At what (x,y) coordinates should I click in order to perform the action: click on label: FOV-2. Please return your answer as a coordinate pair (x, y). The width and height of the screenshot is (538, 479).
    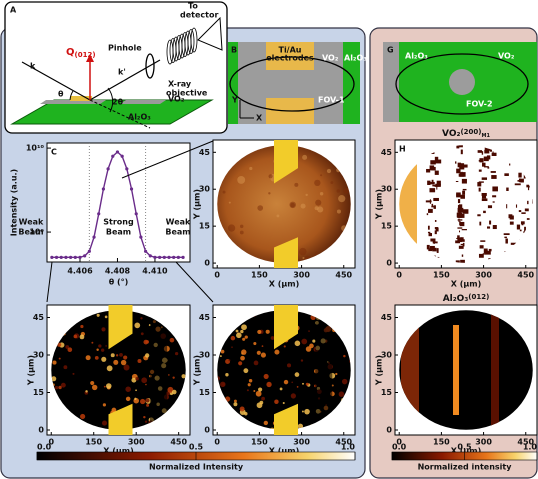
    Looking at the image, I should click on (479, 104).